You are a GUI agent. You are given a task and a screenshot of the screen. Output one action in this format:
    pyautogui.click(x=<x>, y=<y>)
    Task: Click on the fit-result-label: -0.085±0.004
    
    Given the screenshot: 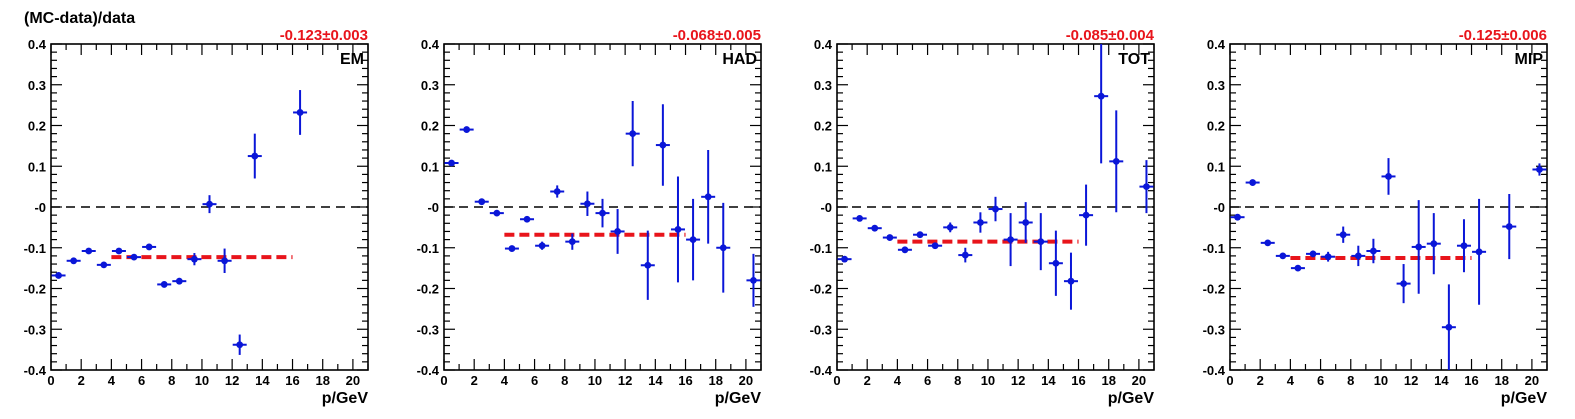 What is the action you would take?
    pyautogui.click(x=1110, y=35)
    